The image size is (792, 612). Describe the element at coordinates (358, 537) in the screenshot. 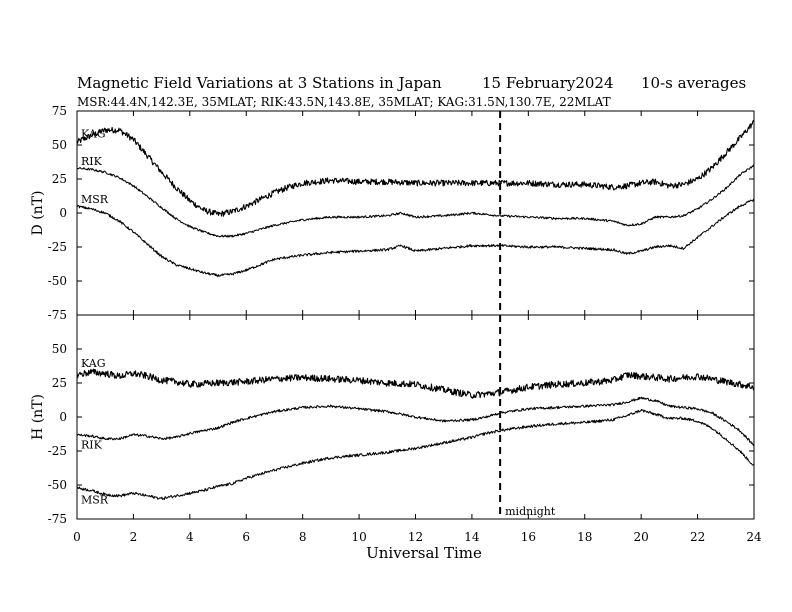

I see `x-tick-label: 10` at that location.